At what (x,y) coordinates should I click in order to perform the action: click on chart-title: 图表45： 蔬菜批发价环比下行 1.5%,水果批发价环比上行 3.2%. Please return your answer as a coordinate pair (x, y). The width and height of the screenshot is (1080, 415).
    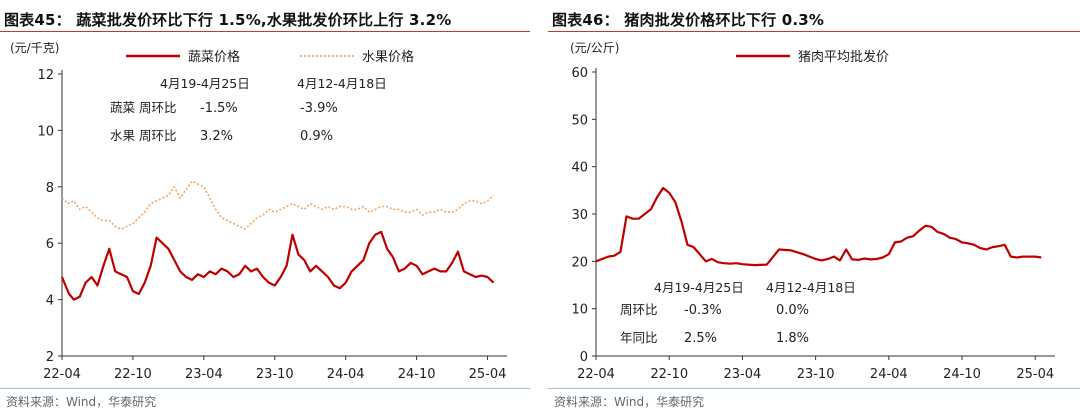
    Looking at the image, I should click on (228, 20).